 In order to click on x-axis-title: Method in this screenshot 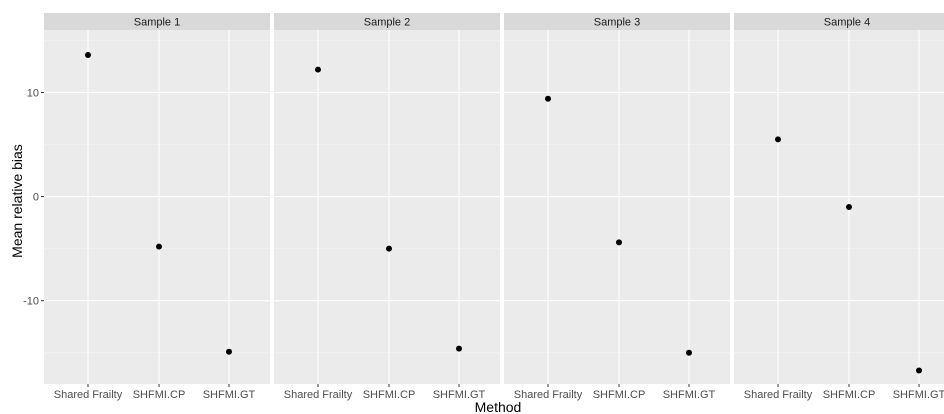, I will do `click(498, 406)`.